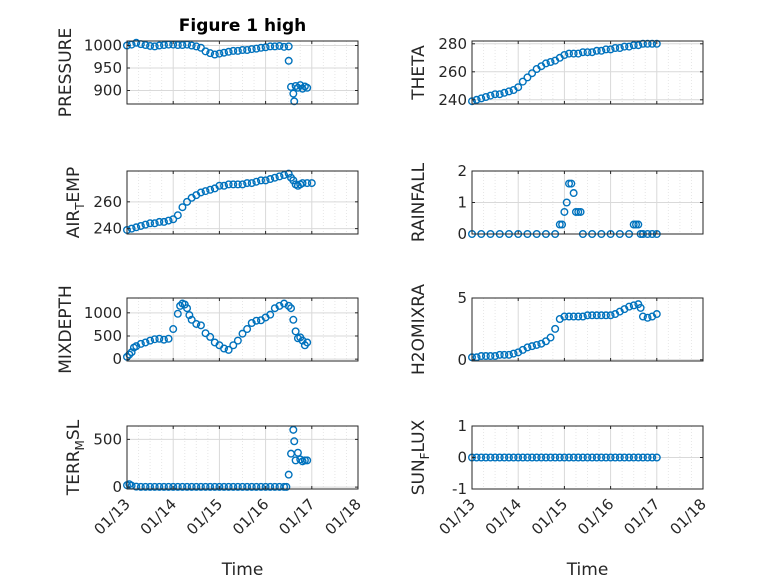  I want to click on y-tick-label: -1, so click(459, 489).